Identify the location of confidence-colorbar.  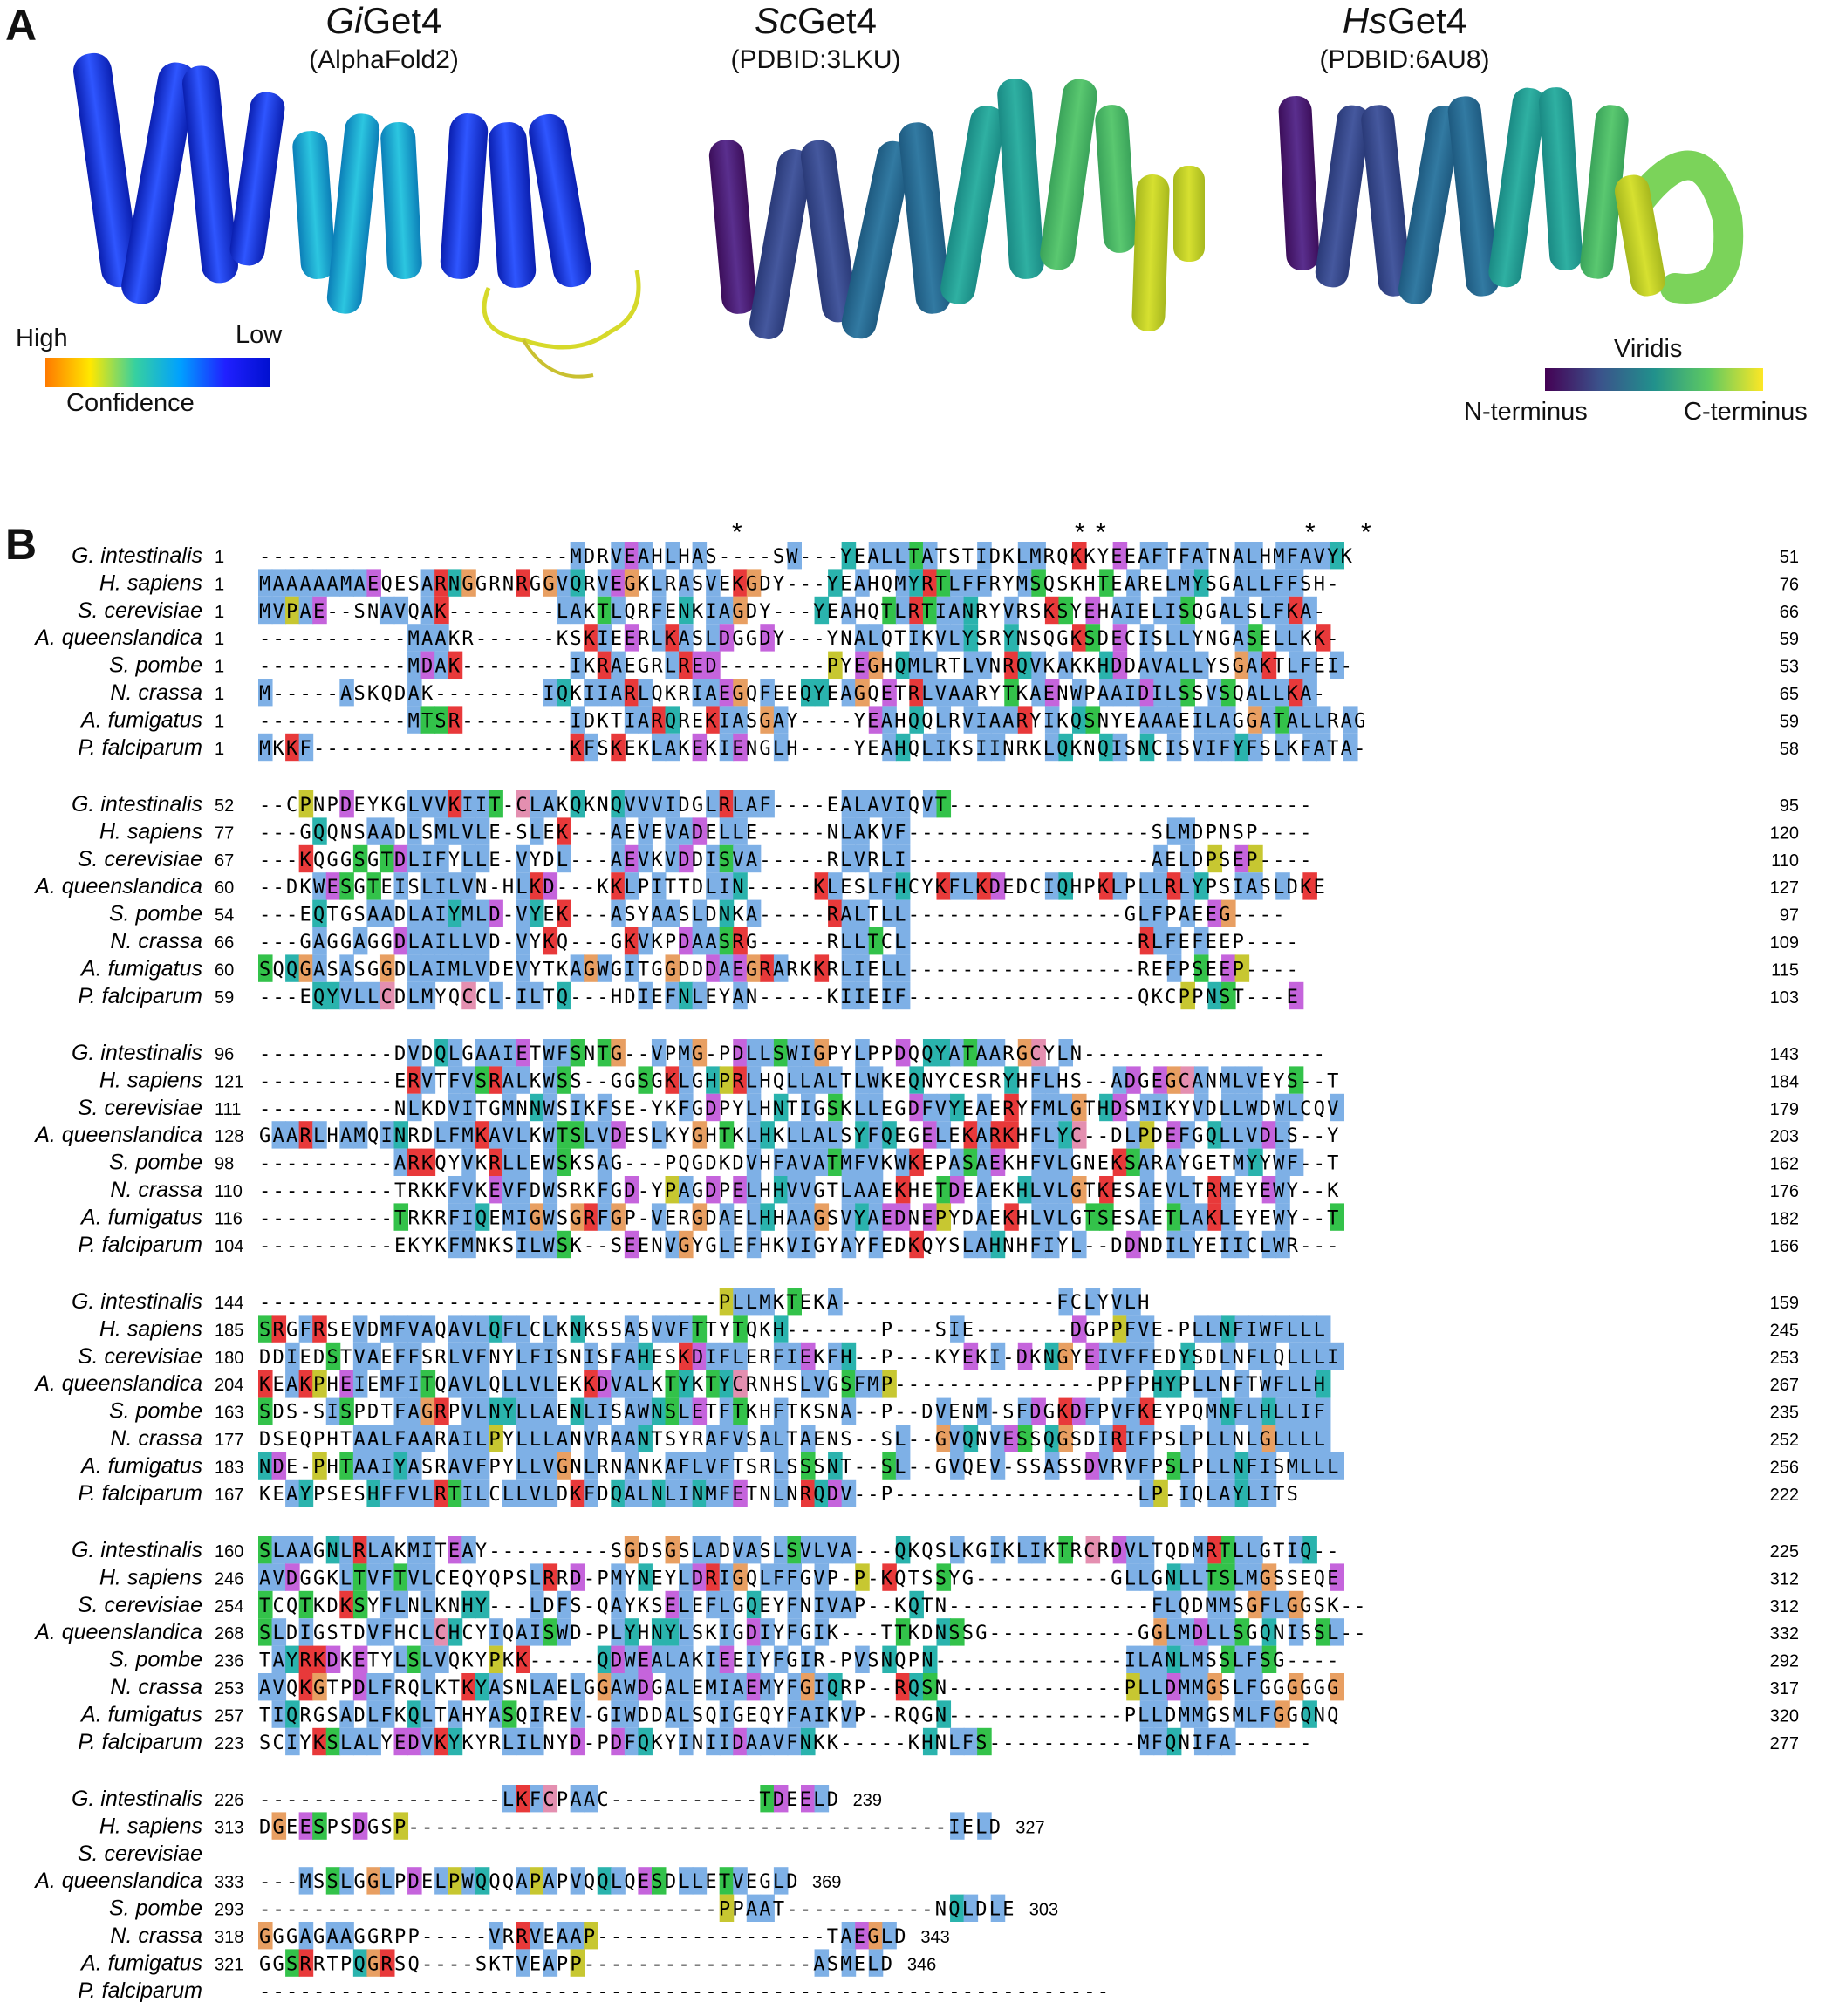
(157, 372).